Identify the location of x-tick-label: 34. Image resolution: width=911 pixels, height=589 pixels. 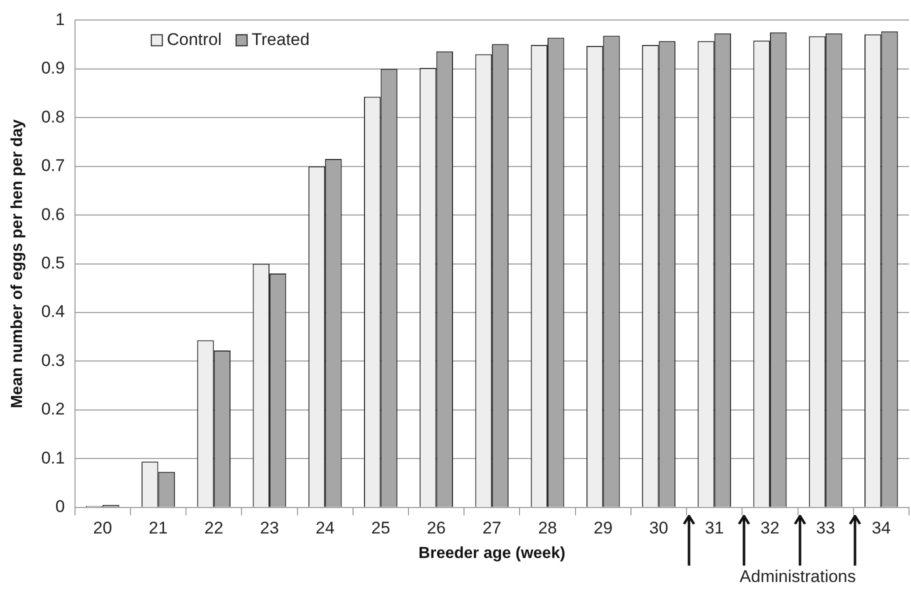
(881, 528).